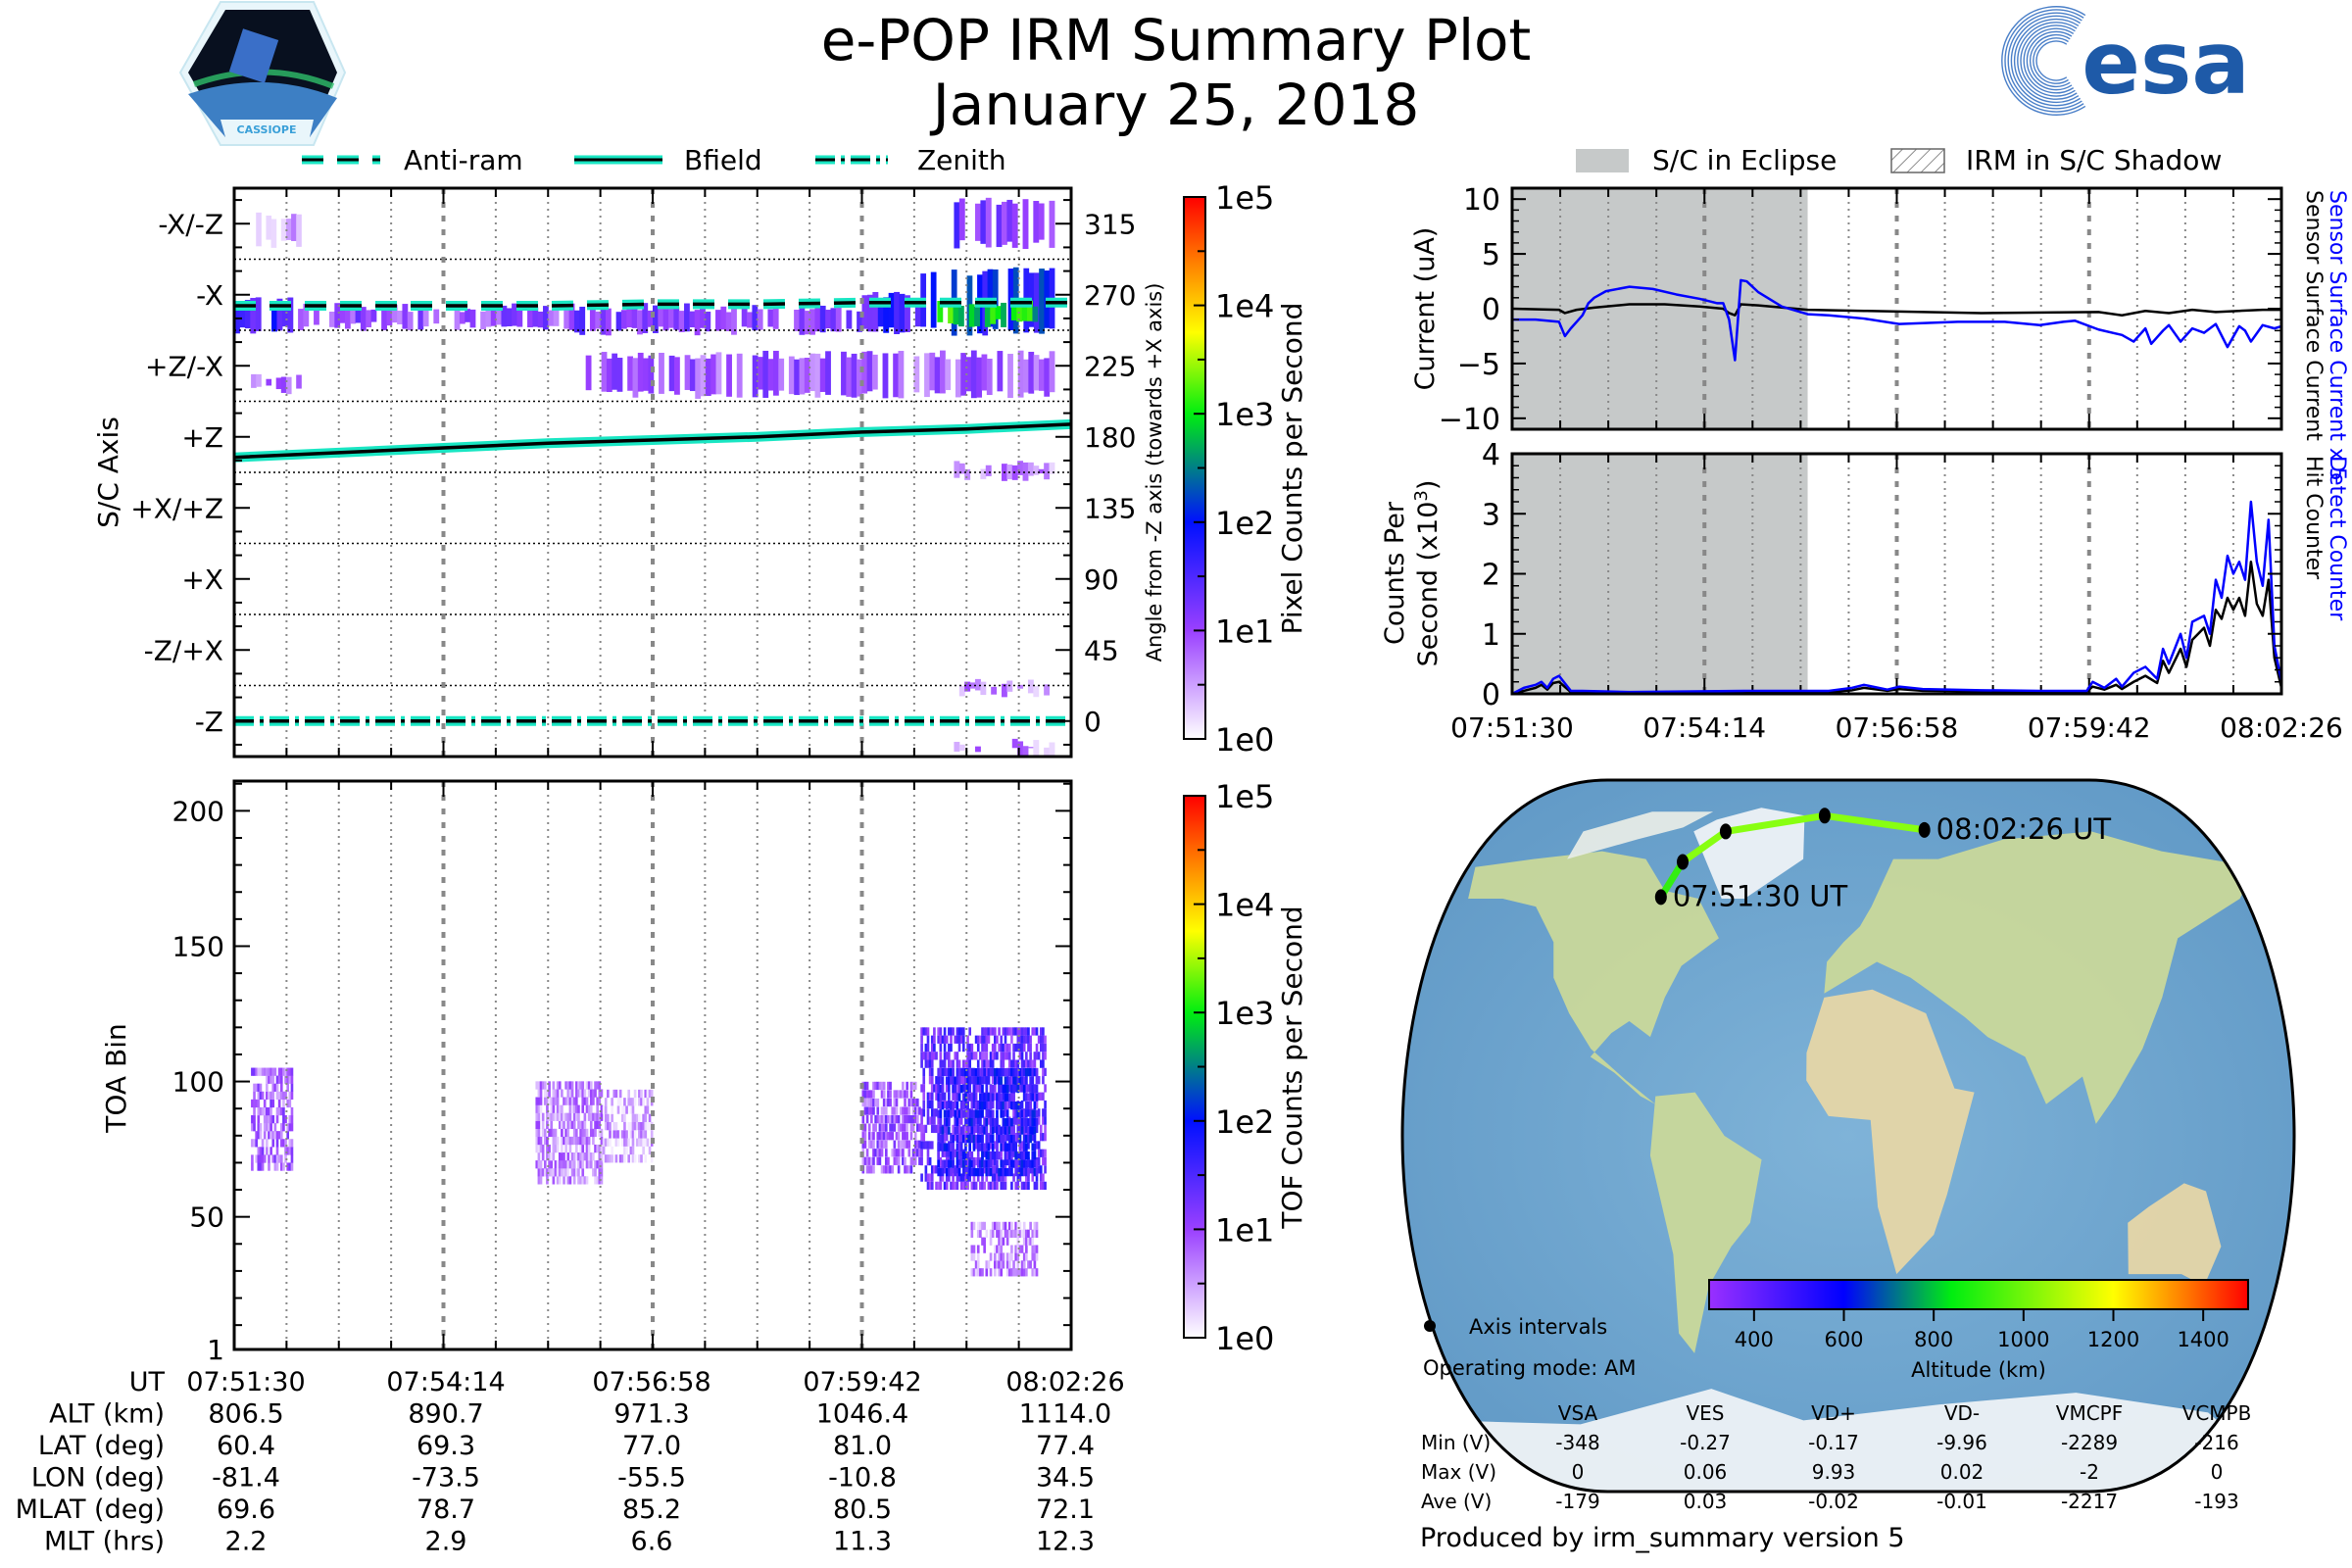 Image resolution: width=2352 pixels, height=1568 pixels. What do you see at coordinates (1577, 1442) in the screenshot?
I see `table-cell: -348` at bounding box center [1577, 1442].